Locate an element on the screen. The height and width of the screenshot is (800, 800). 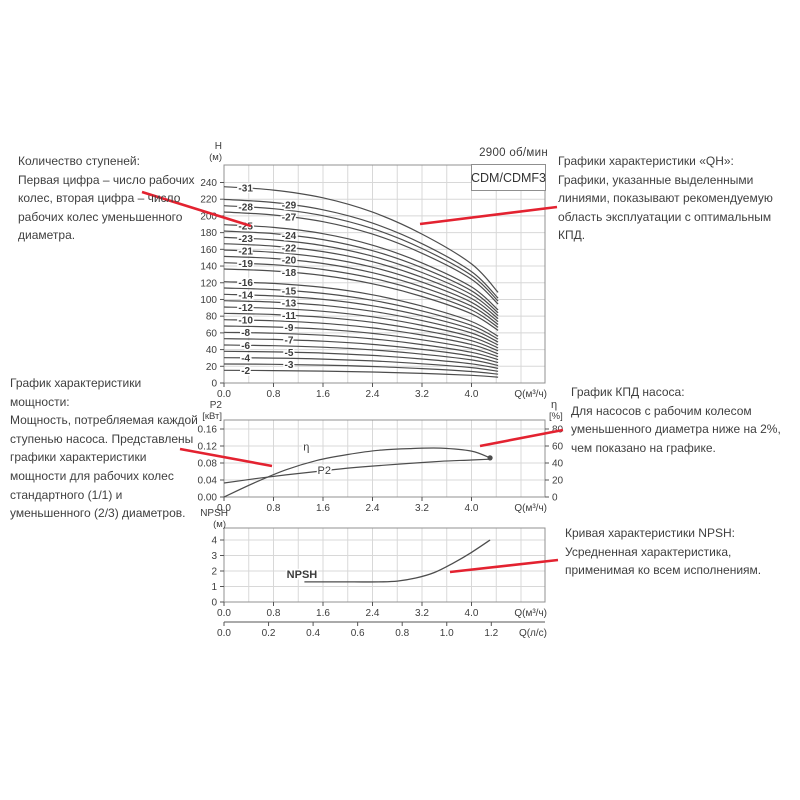
stage-curve-label: -12 is located at coordinates (245, 308).